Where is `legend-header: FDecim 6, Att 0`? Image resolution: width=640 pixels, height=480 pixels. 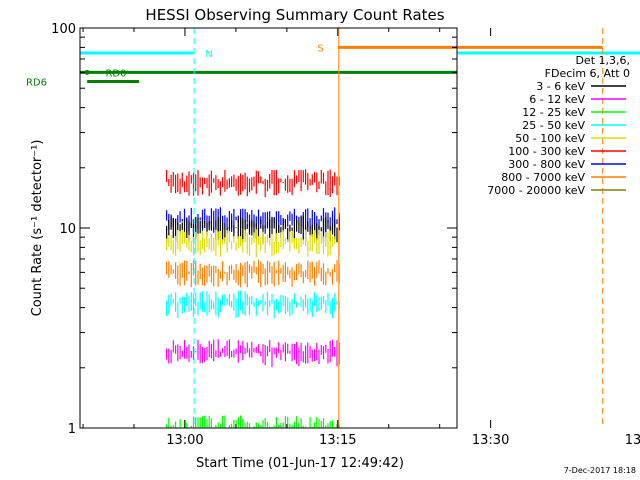
legend-header: FDecim 6, Att 0 is located at coordinates (587, 73).